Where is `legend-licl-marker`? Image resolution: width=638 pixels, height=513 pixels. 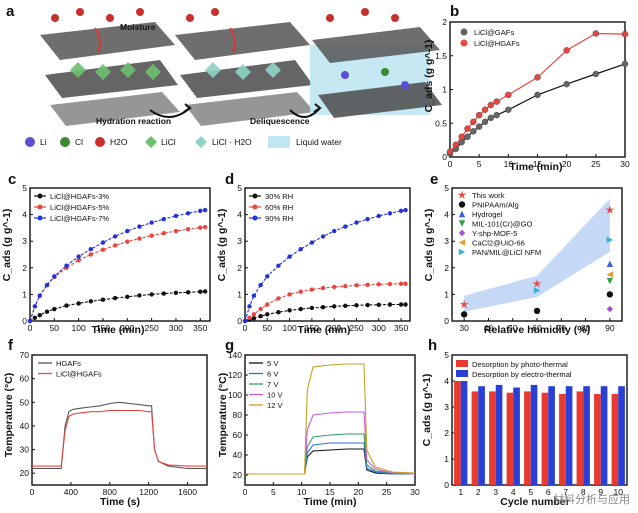
legend-licl-marker is located at coordinates (151, 142).